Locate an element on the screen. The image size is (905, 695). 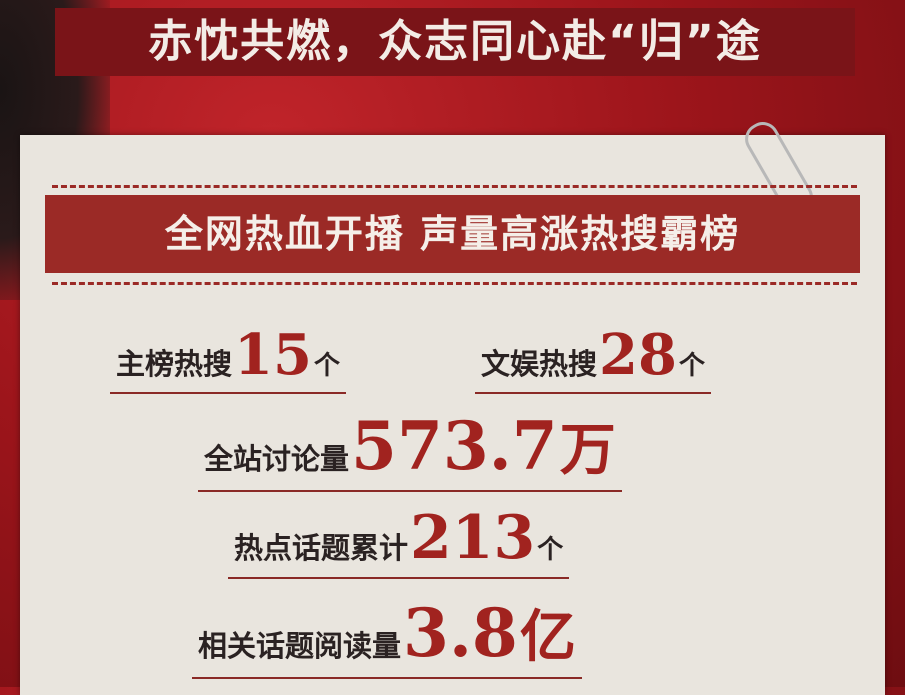
stat-hot-topics: 热点话题累计 213 个 is located at coordinates (399, 541).